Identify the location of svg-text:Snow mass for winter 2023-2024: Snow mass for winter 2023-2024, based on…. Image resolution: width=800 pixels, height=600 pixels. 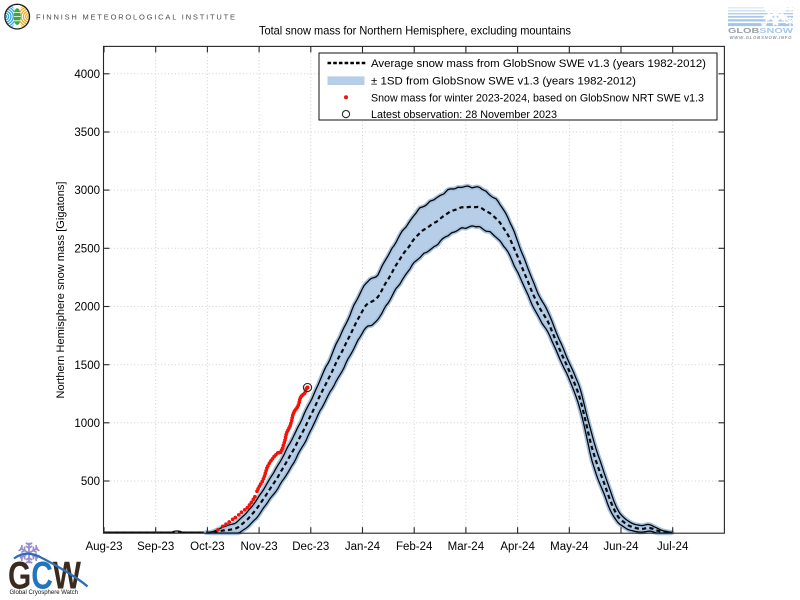
(537, 98).